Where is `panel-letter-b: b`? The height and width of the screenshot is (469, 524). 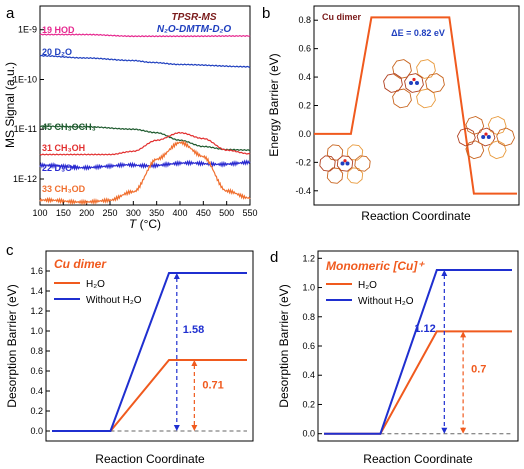 panel-letter-b: b is located at coordinates (266, 13).